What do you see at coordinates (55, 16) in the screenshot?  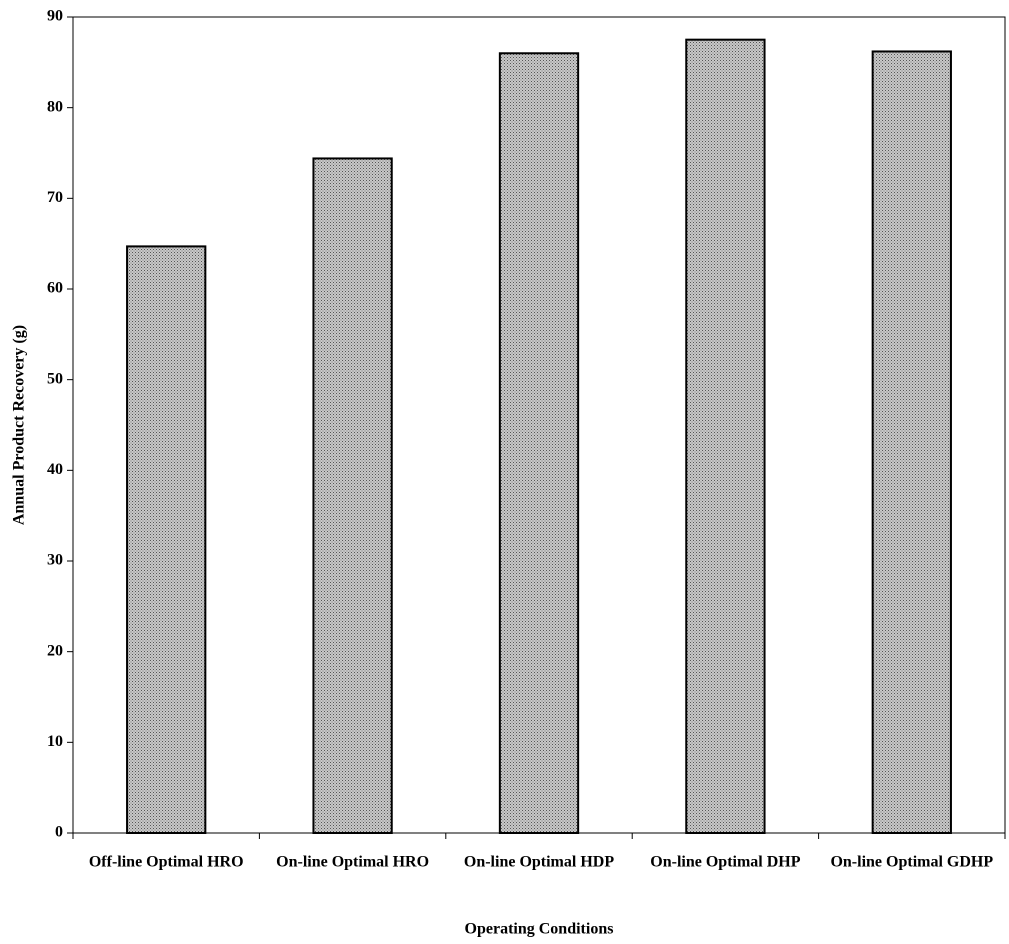 I see `y-tick-label: 90` at bounding box center [55, 16].